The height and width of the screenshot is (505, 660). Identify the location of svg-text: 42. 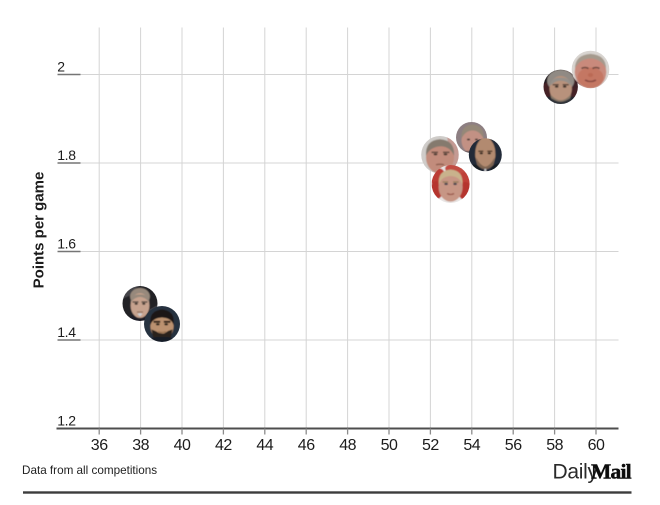
(223, 445).